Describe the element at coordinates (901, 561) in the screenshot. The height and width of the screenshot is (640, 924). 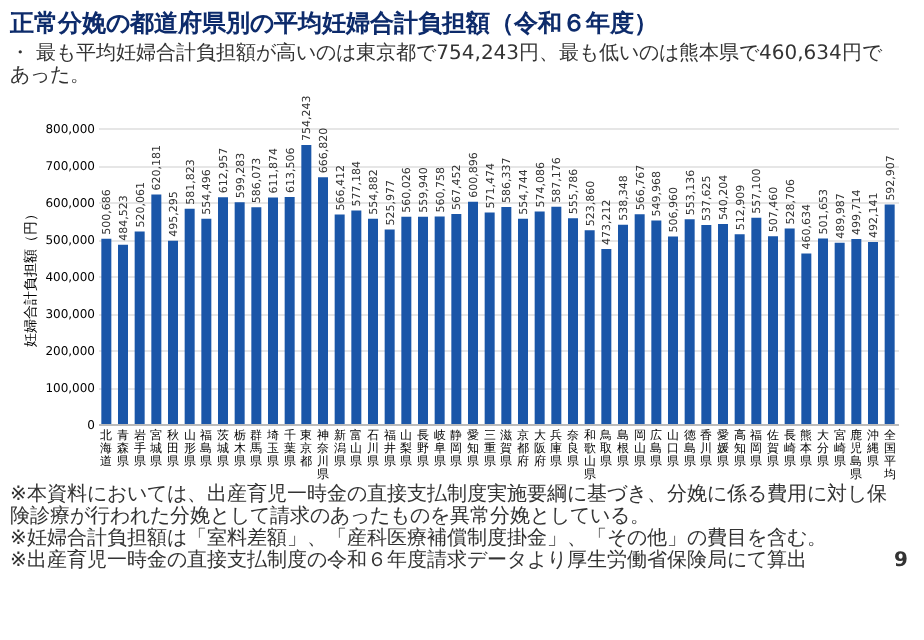
I see `text: 9` at that location.